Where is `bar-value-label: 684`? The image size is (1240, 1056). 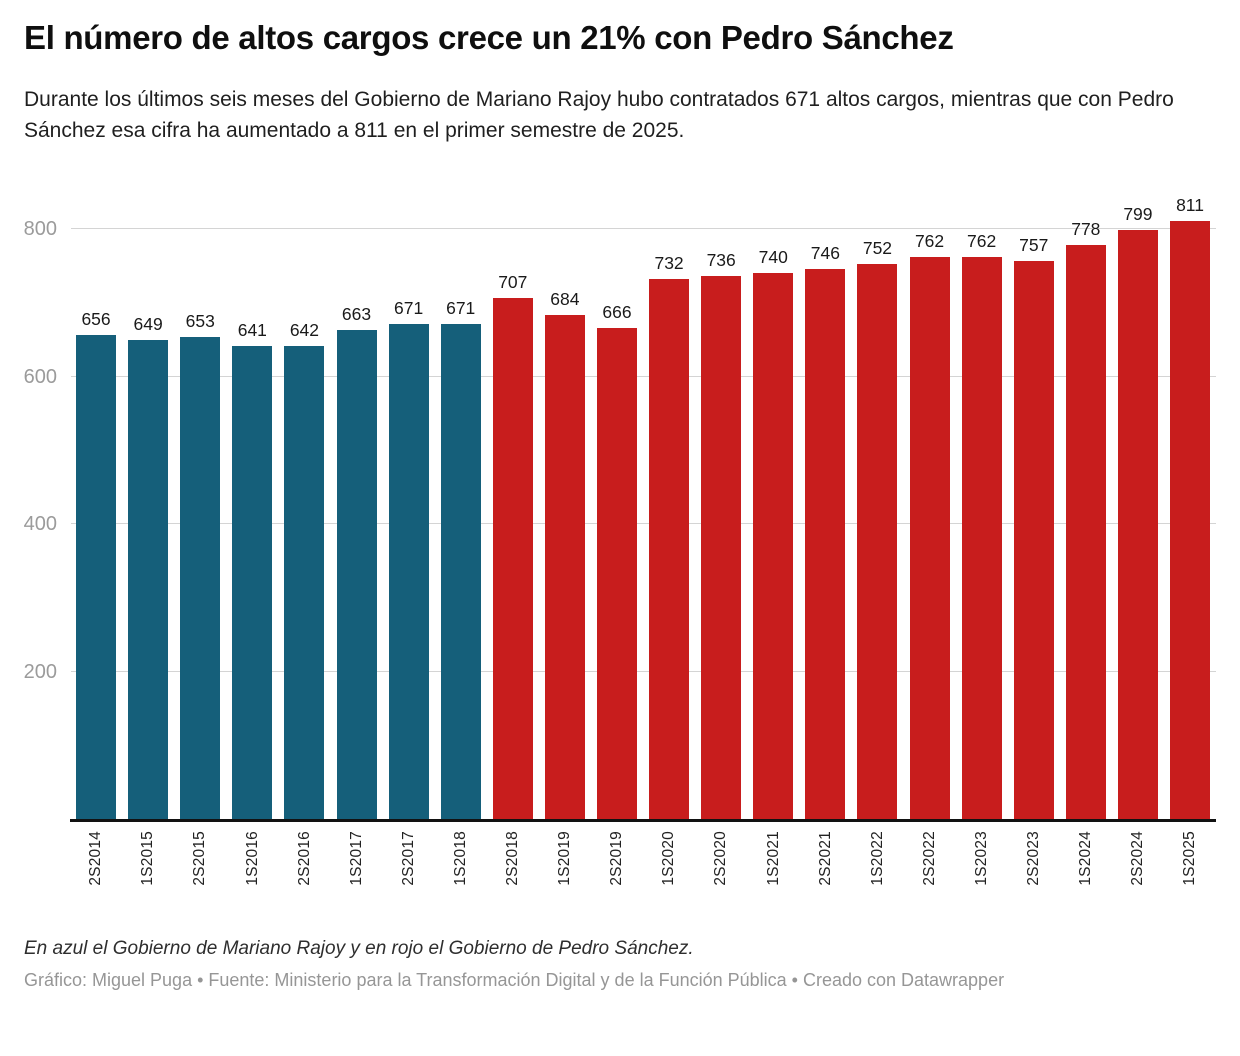
bar-value-label: 684 is located at coordinates (565, 298).